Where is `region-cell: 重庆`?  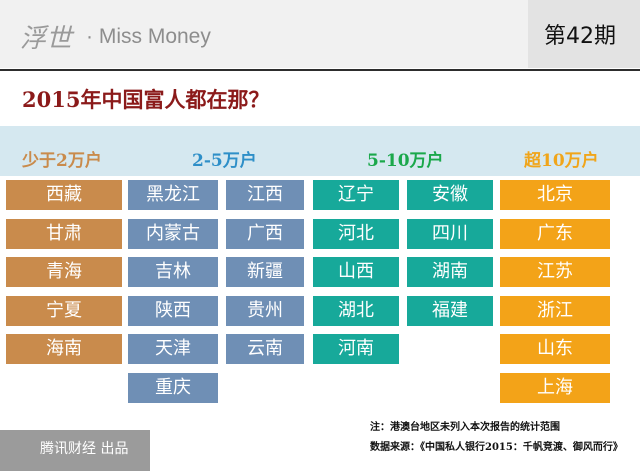 region-cell: 重庆 is located at coordinates (173, 388).